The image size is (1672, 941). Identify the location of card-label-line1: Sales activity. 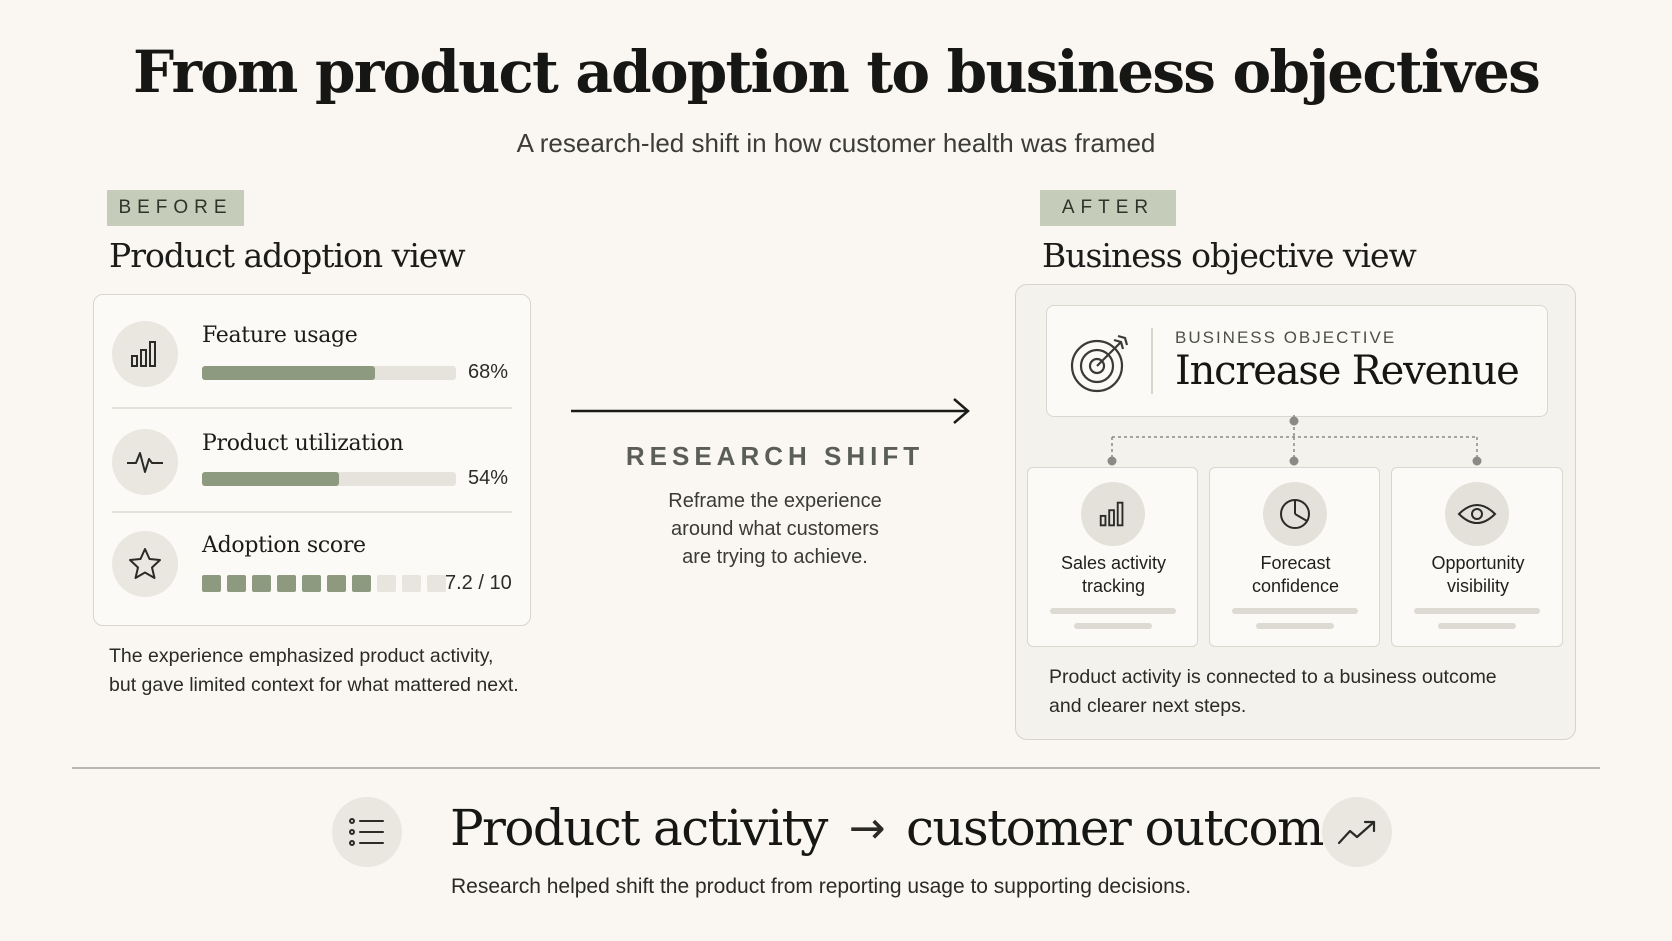
(1113, 563).